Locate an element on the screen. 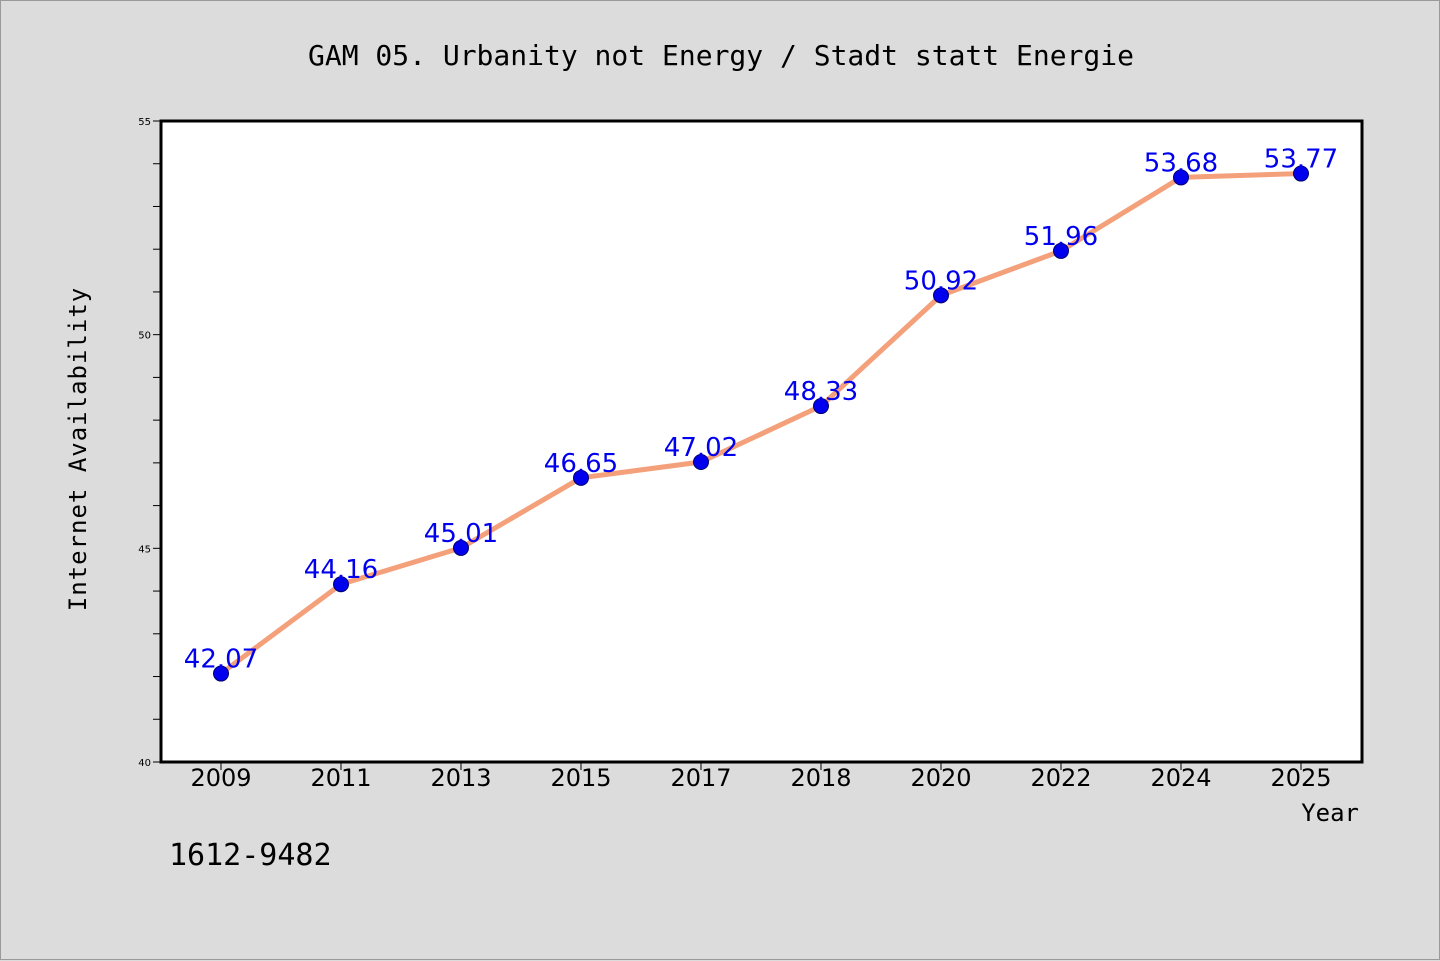 Image resolution: width=1440 pixels, height=961 pixels. data-label: 46.65 is located at coordinates (581, 464).